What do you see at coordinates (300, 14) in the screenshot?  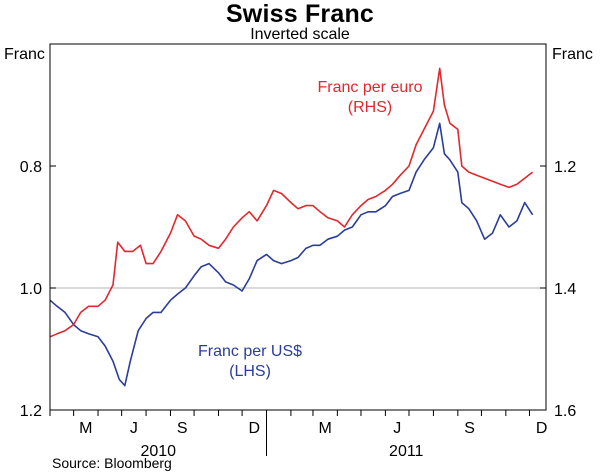 I see `chart-title: Swiss Franc` at bounding box center [300, 14].